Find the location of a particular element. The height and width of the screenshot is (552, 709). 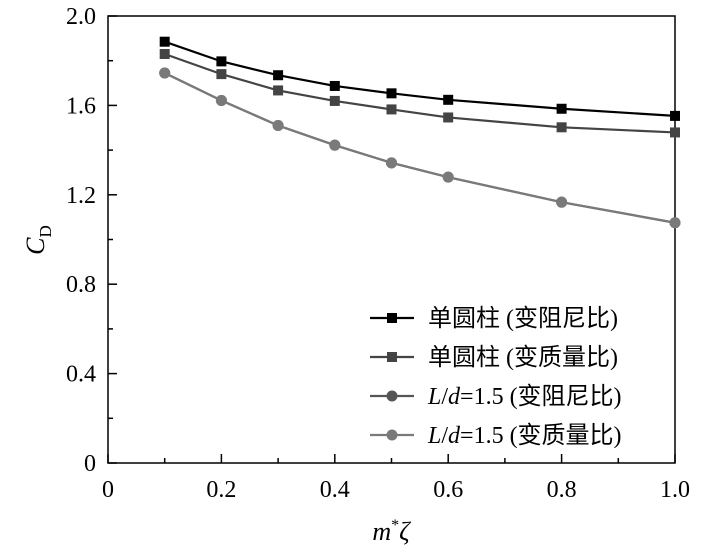

legend-label: L/d=1.5 (变质量比) is located at coordinates (524, 435).